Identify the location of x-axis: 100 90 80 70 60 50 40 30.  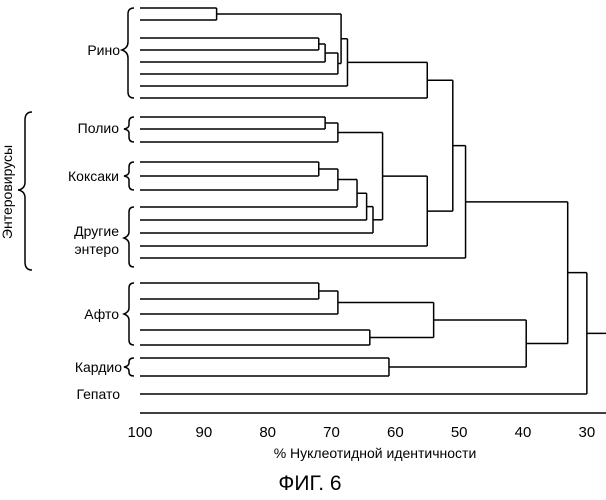
(366, 426).